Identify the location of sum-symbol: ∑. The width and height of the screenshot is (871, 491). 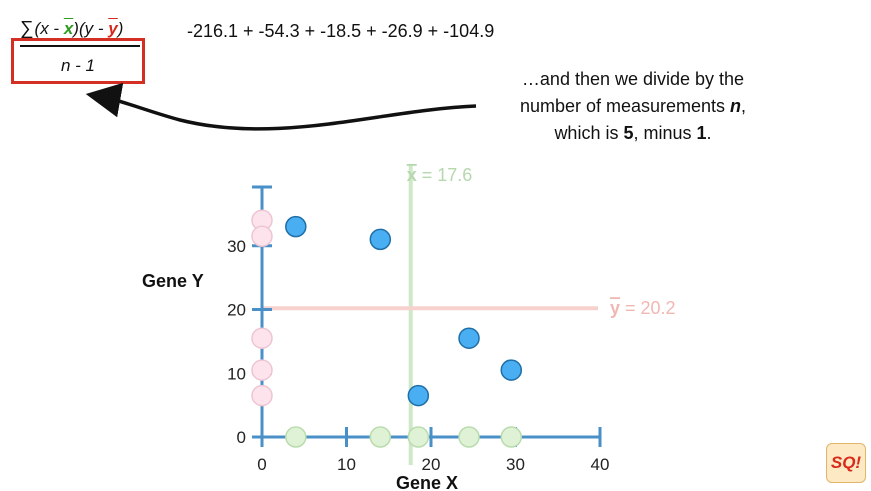
(27, 28).